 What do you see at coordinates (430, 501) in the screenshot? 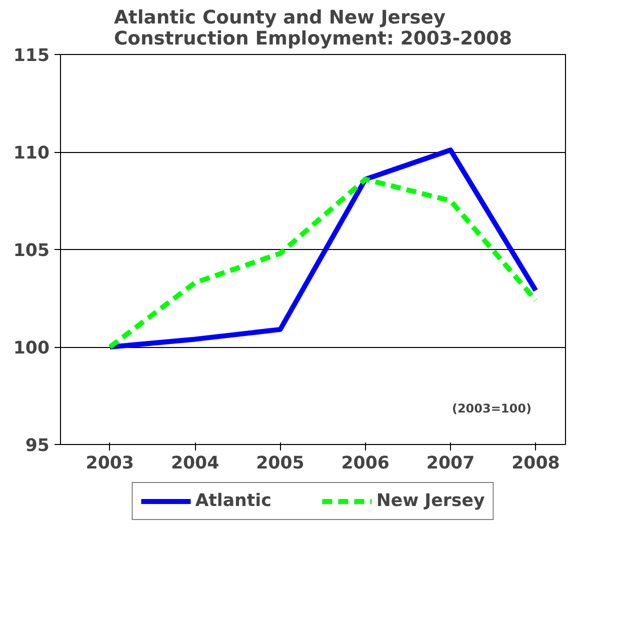
I see `legend-label: New Jersey` at bounding box center [430, 501].